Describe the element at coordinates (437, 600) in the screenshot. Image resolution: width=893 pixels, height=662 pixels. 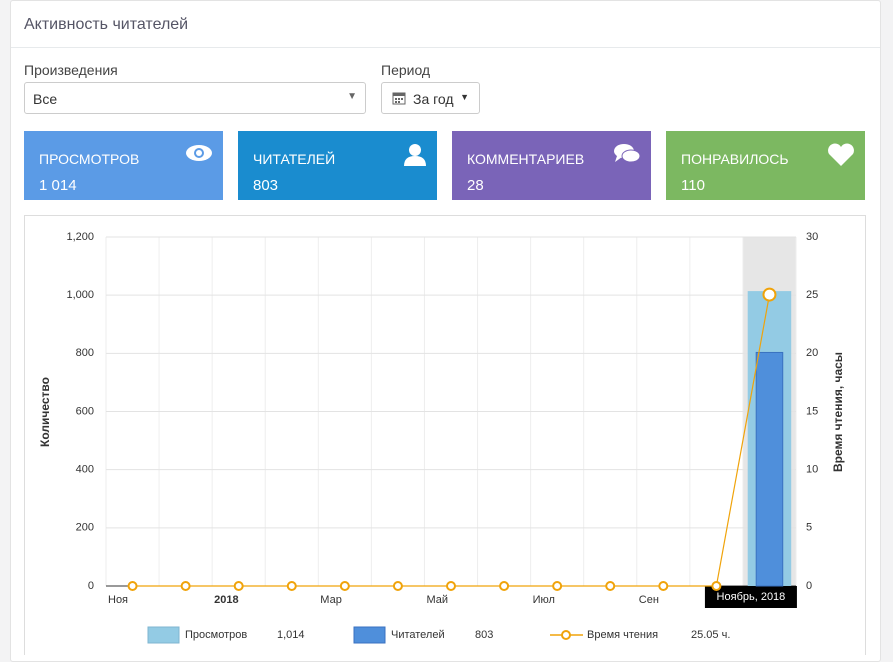
I see `x-tick-label: Май` at that location.